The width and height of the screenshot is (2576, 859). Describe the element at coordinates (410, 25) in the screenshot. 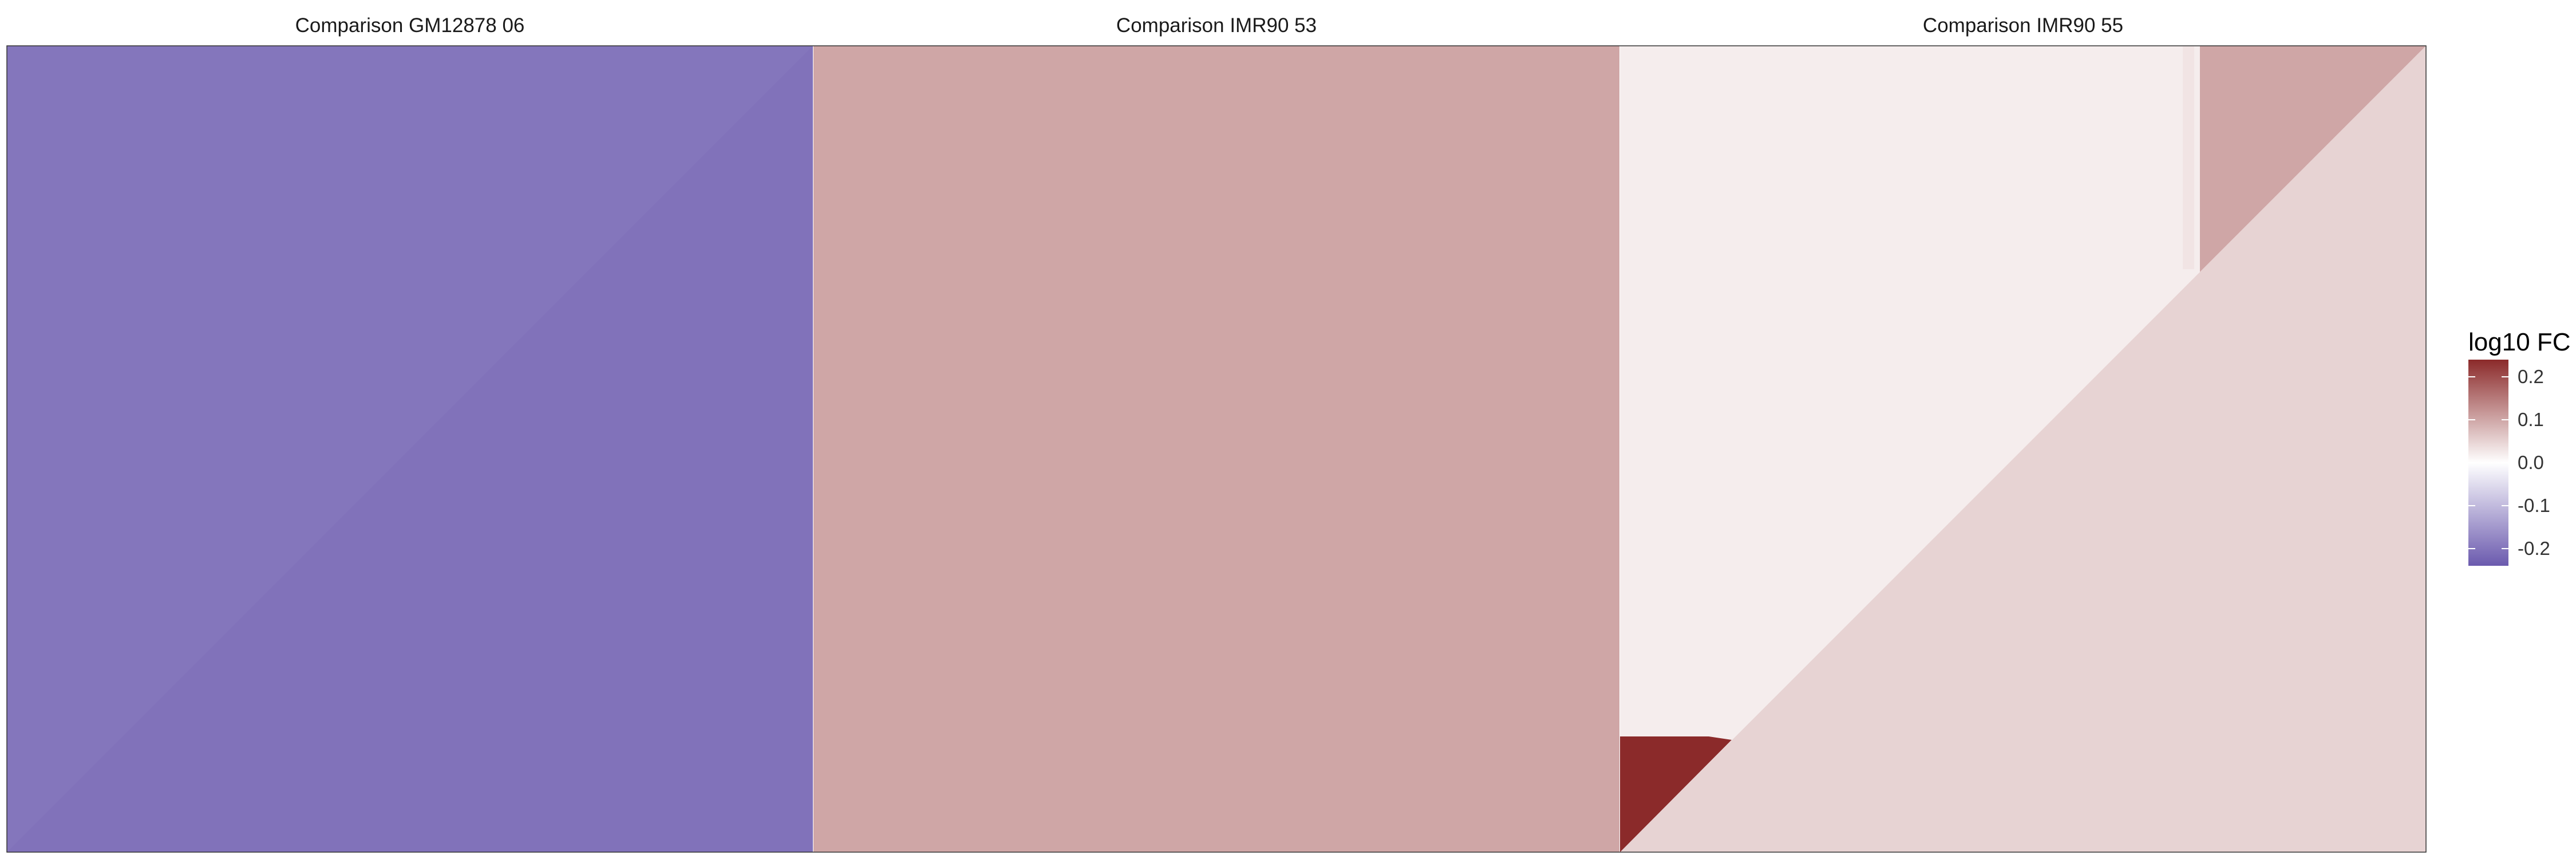

I see `panel-title: Comparison GM12878 06` at that location.